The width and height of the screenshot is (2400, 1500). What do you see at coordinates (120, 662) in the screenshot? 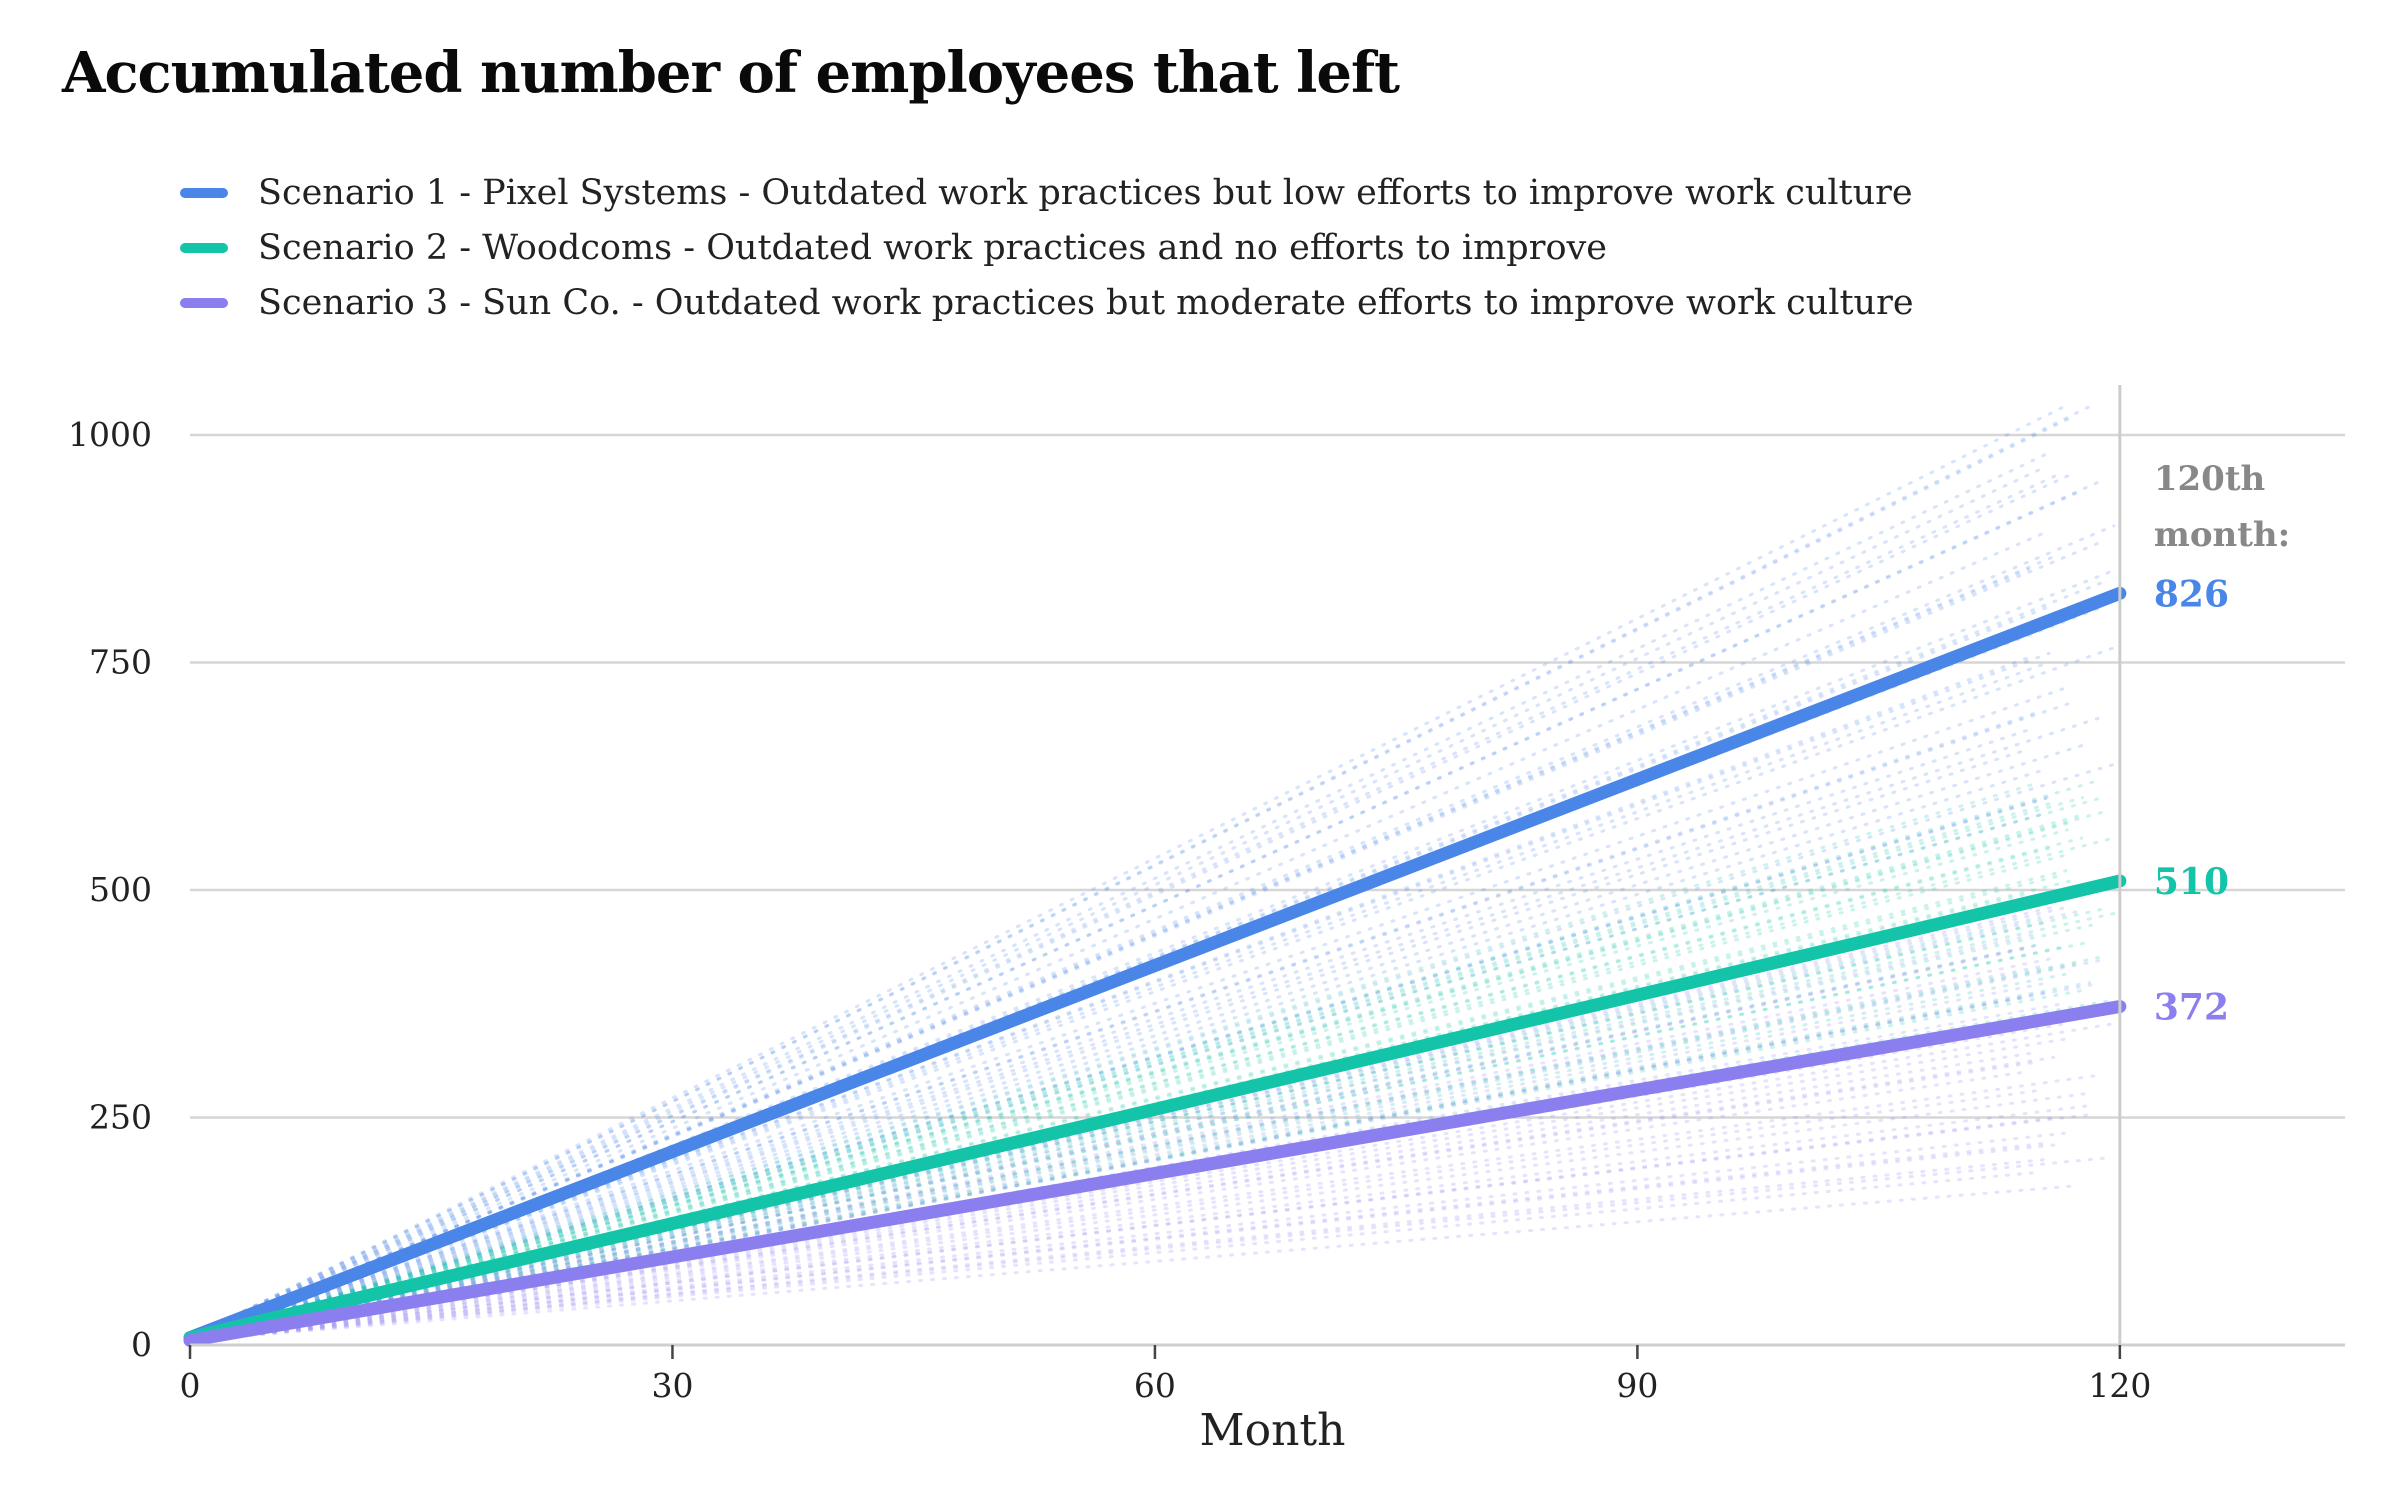
I see `y-tick-label-750: 750` at bounding box center [120, 662].